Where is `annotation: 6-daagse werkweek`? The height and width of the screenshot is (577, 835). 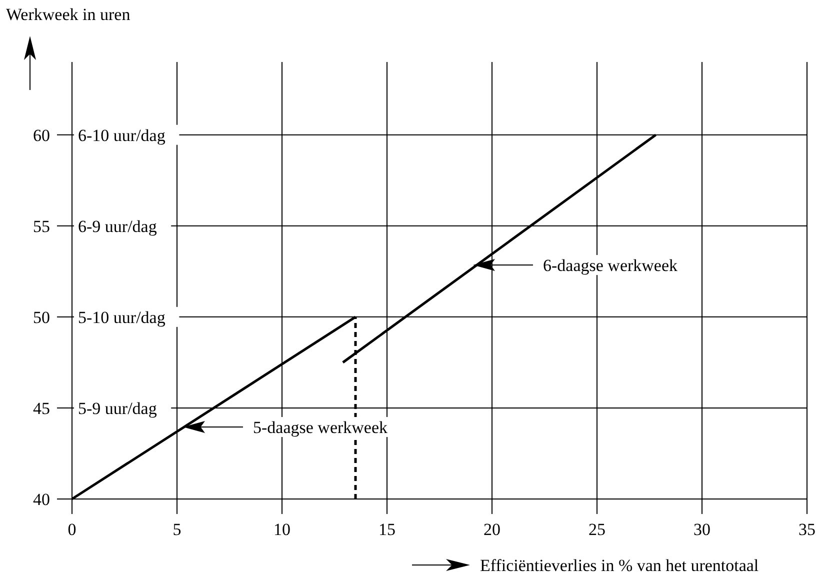
annotation: 6-daagse werkweek is located at coordinates (610, 265).